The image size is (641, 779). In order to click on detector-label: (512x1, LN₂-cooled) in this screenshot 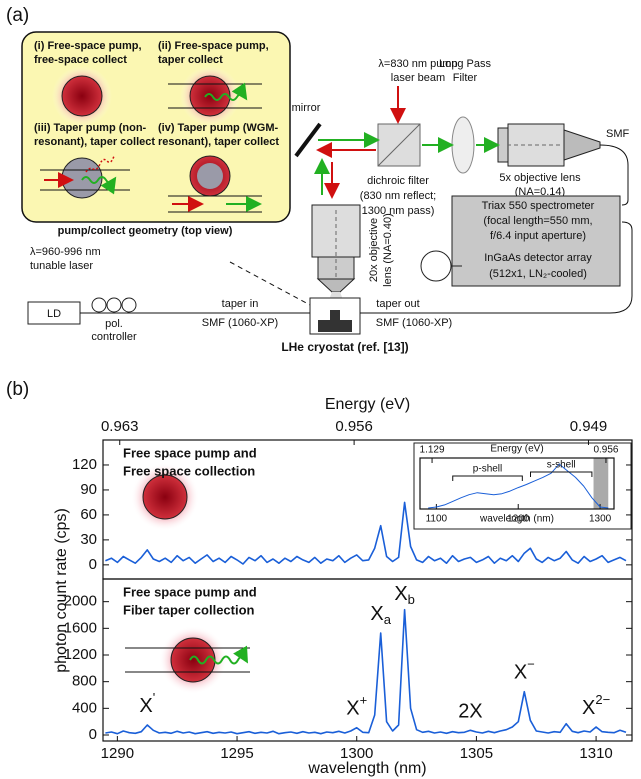, I will do `click(538, 274)`.